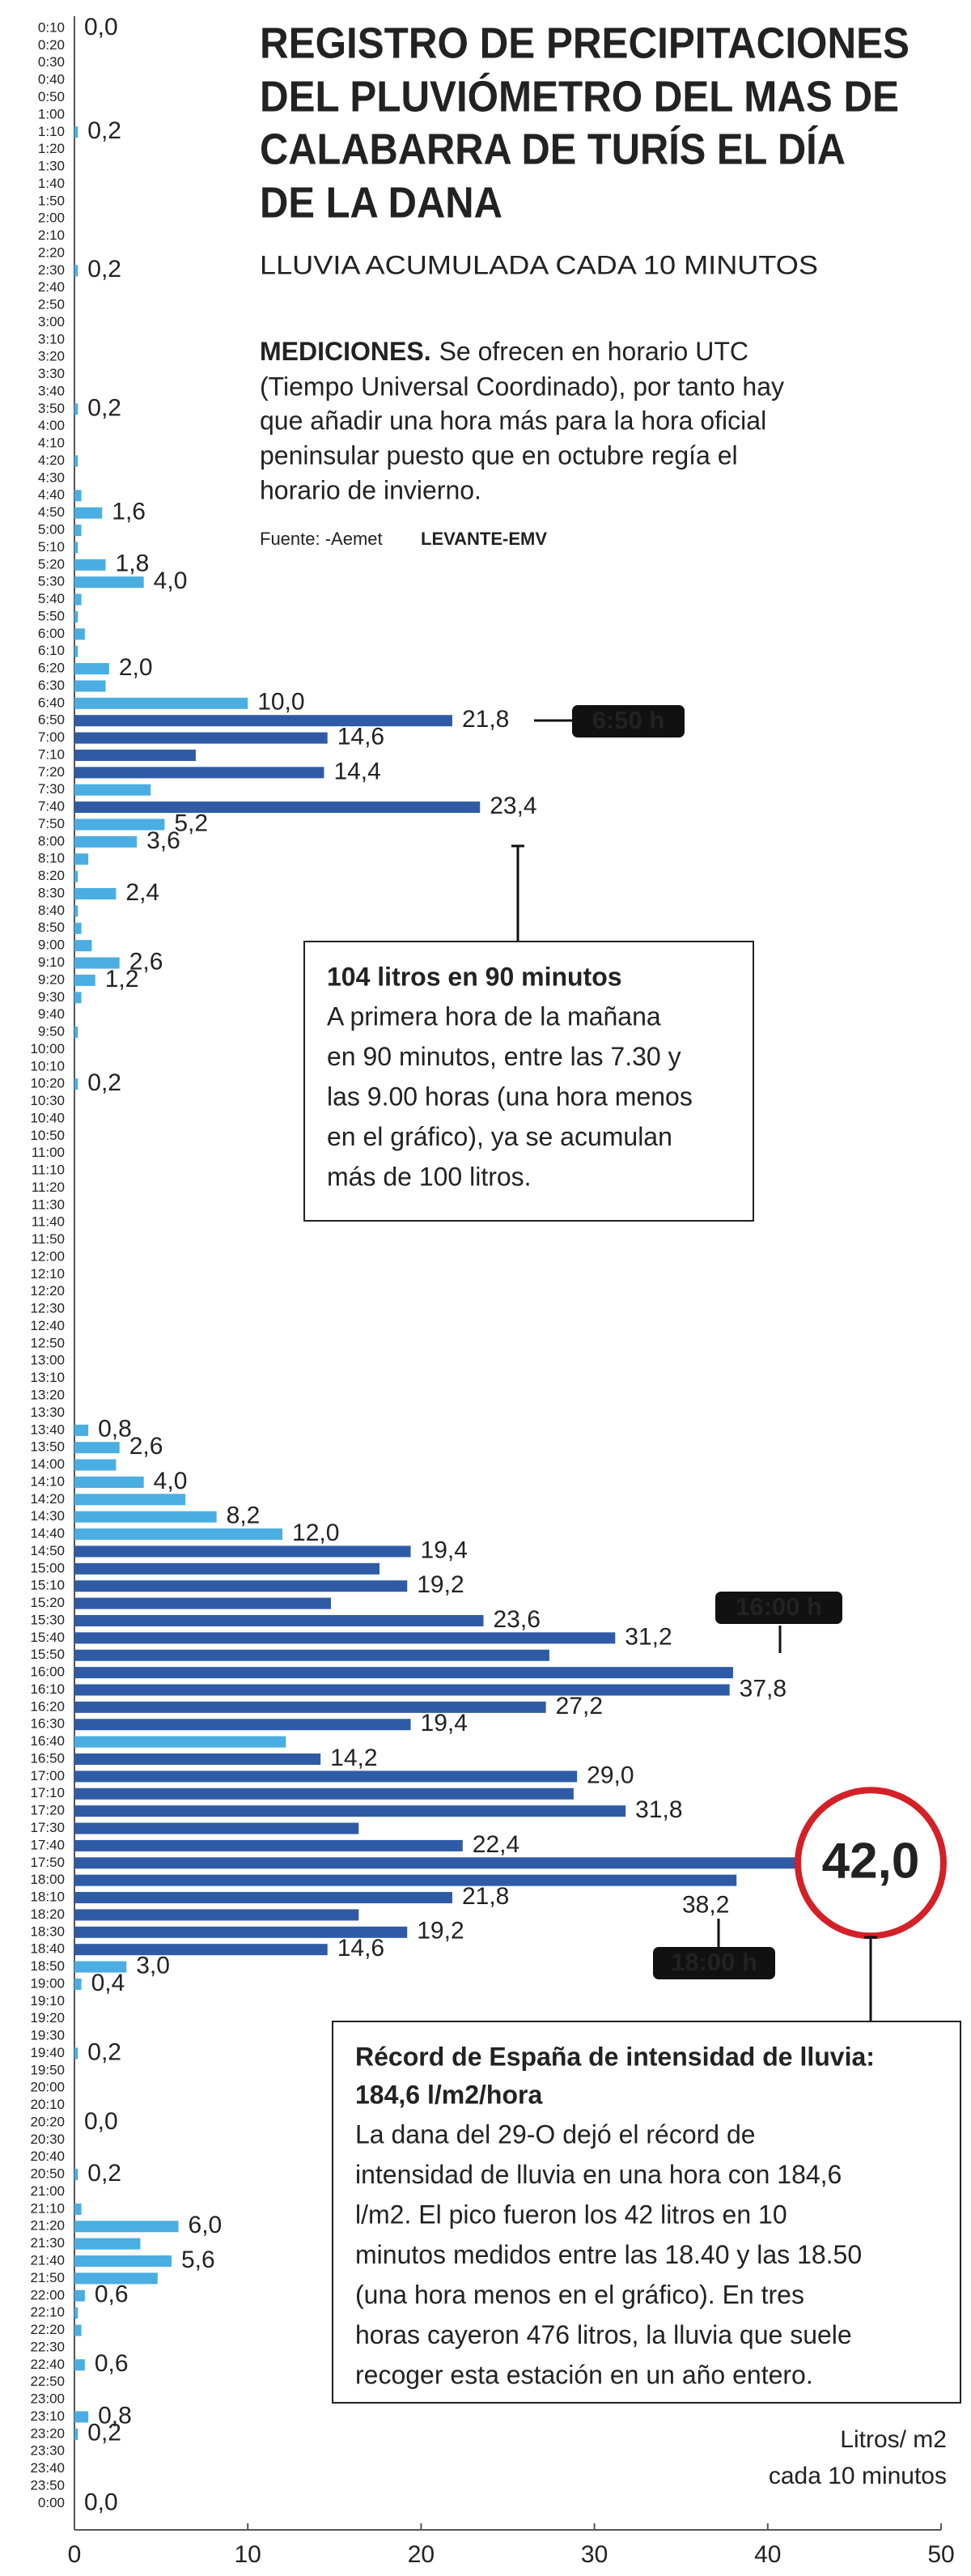 This screenshot has height=2576, width=971. Describe the element at coordinates (47, 1135) in the screenshot. I see `y-tick-label: 10:50` at that location.